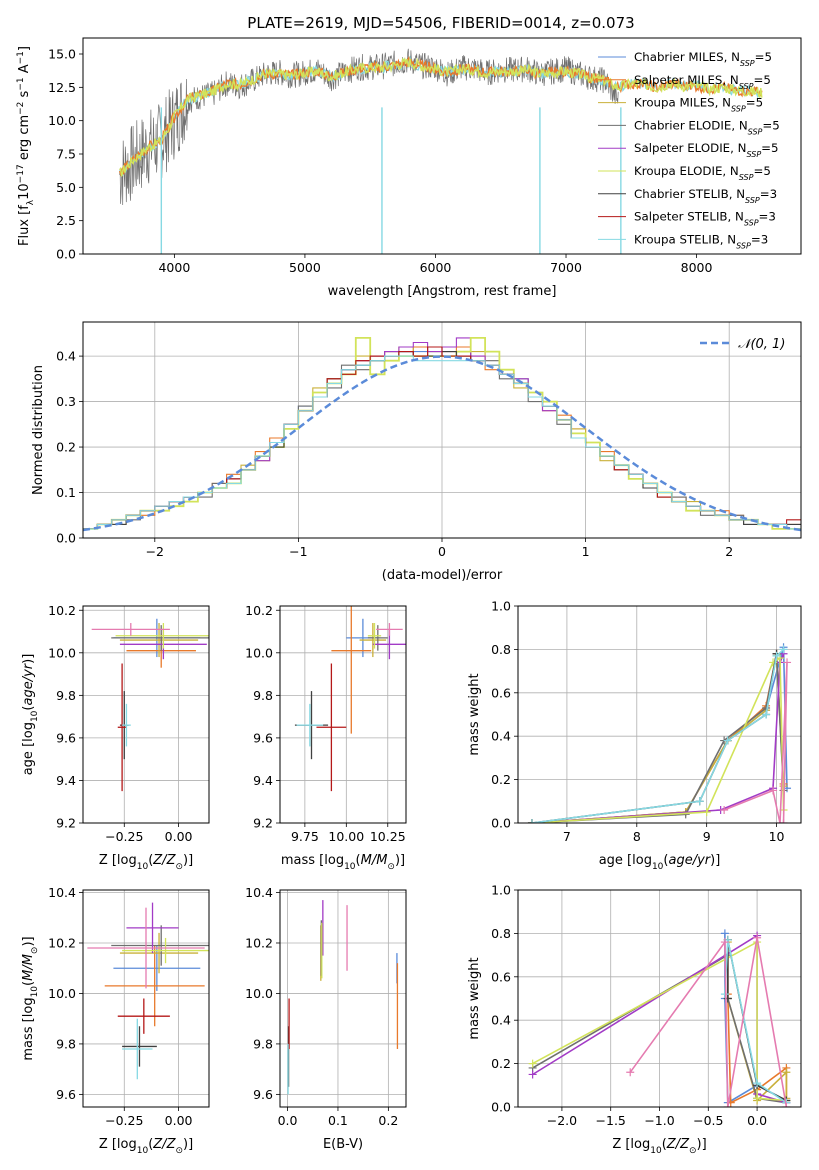 The image size is (819, 1170). I want to click on label-part: age [log, so click(625, 860).